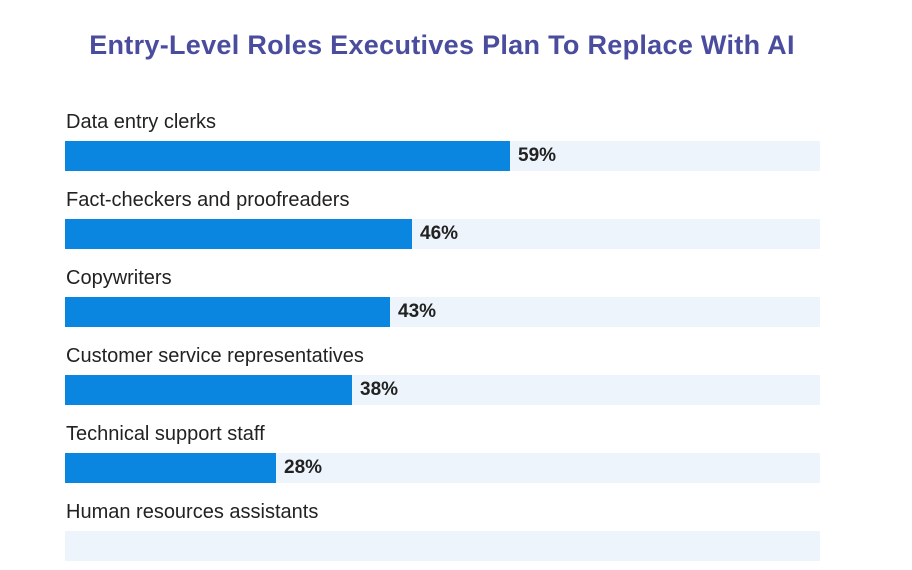 This screenshot has width=912, height=570. I want to click on bar-track: 38%, so click(442, 390).